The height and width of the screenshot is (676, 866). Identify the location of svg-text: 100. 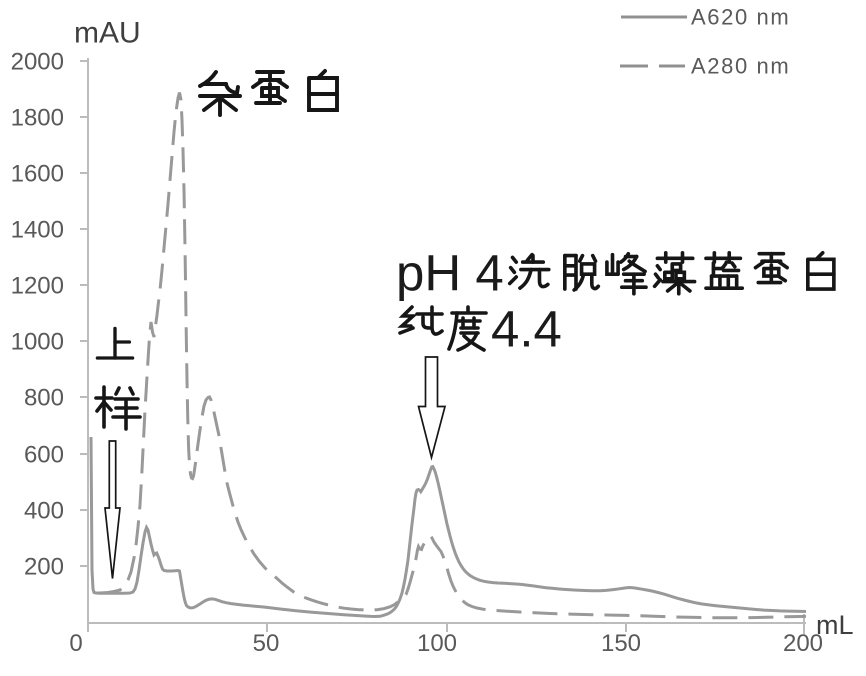
(437, 643).